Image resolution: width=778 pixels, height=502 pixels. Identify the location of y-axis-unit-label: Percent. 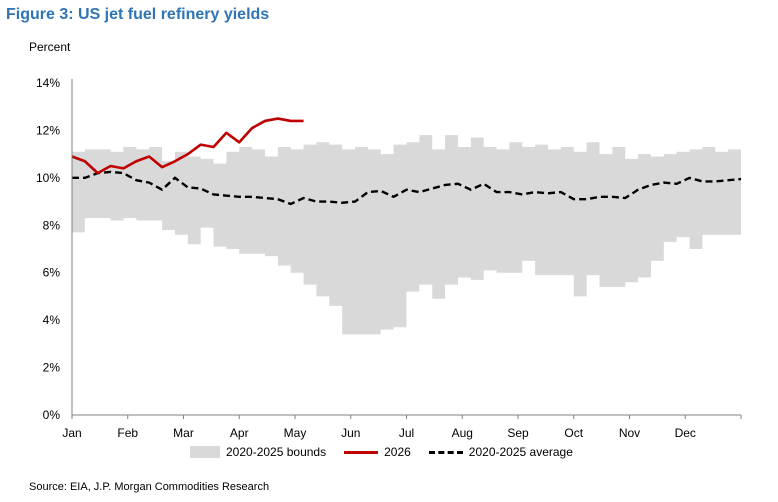
(50, 47).